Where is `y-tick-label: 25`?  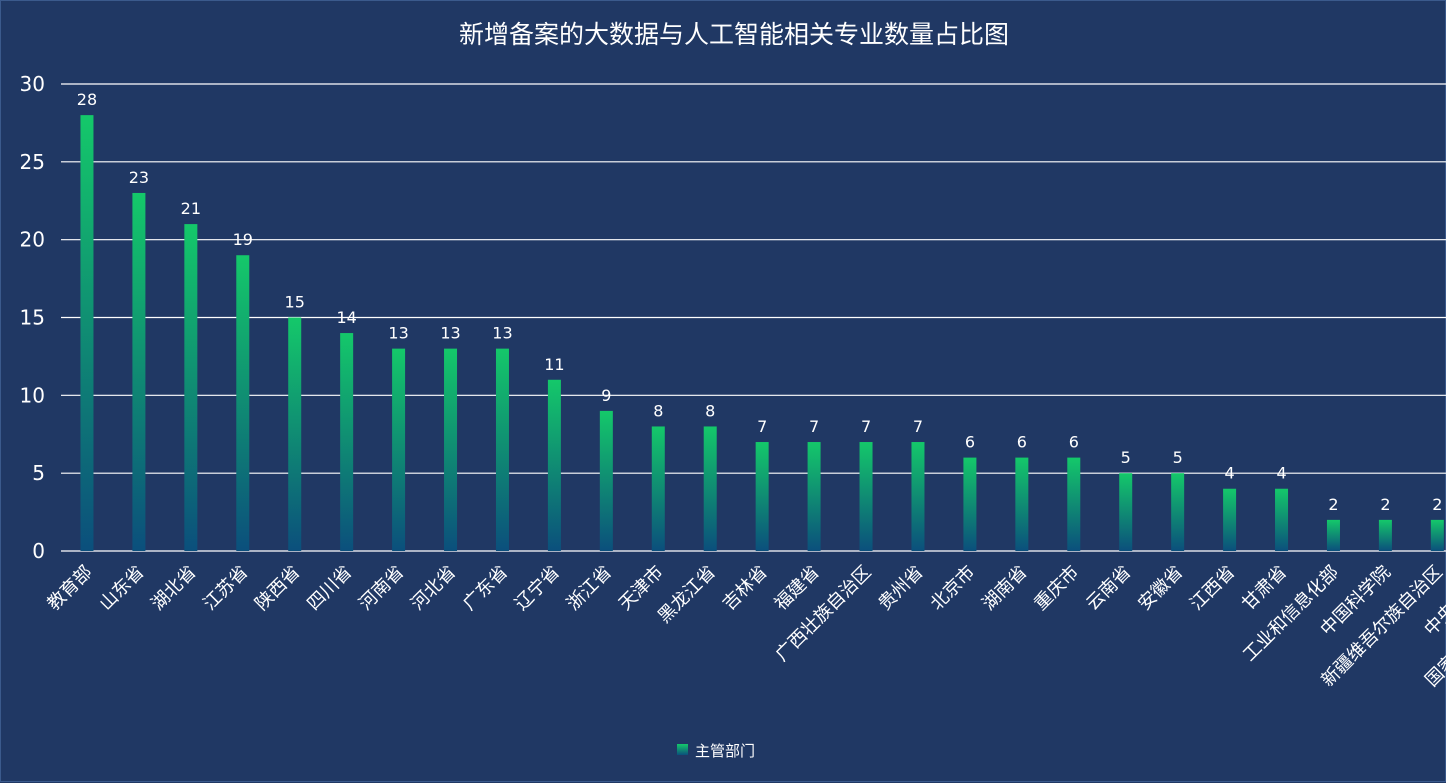
y-tick-label: 25 is located at coordinates (32, 162).